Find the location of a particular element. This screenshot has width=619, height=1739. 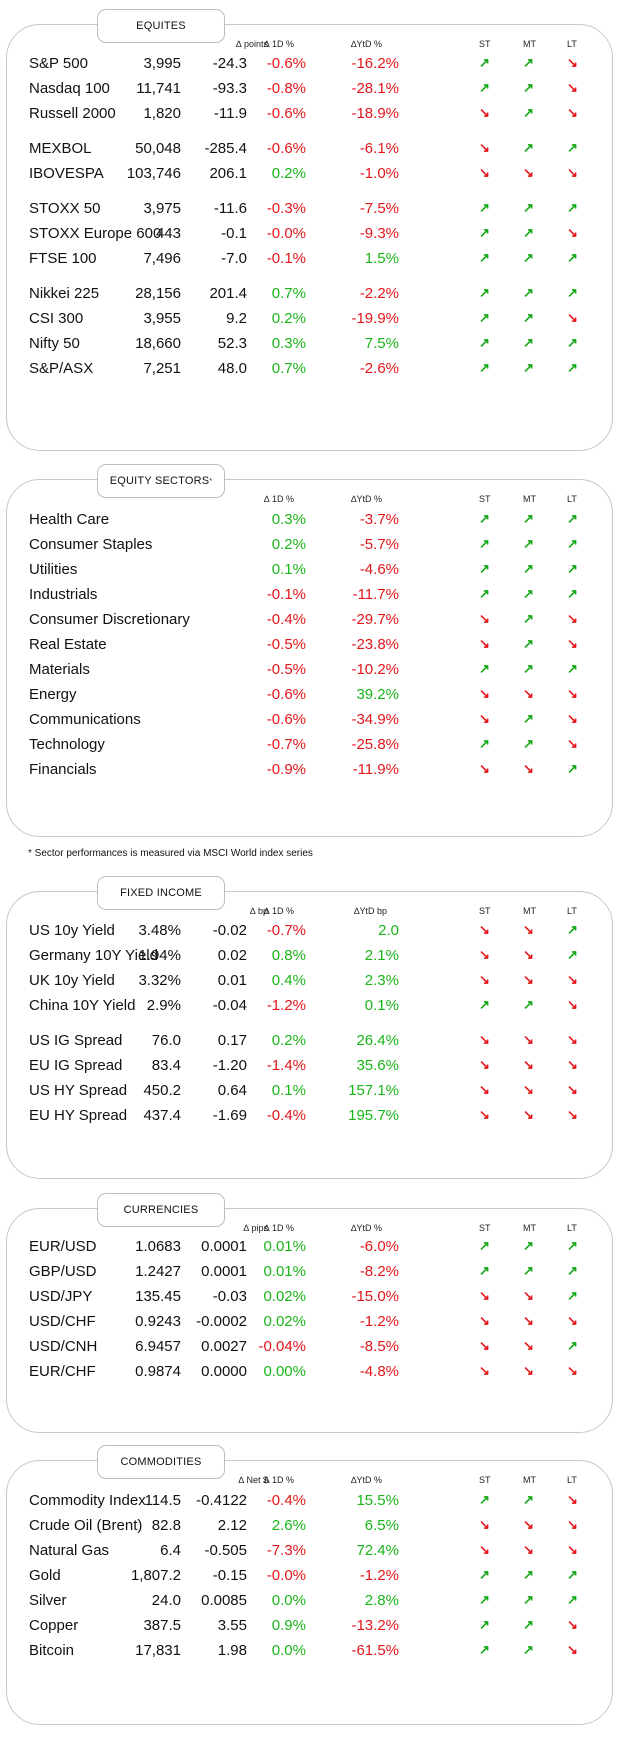

row-name: EU HY Spread is located at coordinates (78, 1115).